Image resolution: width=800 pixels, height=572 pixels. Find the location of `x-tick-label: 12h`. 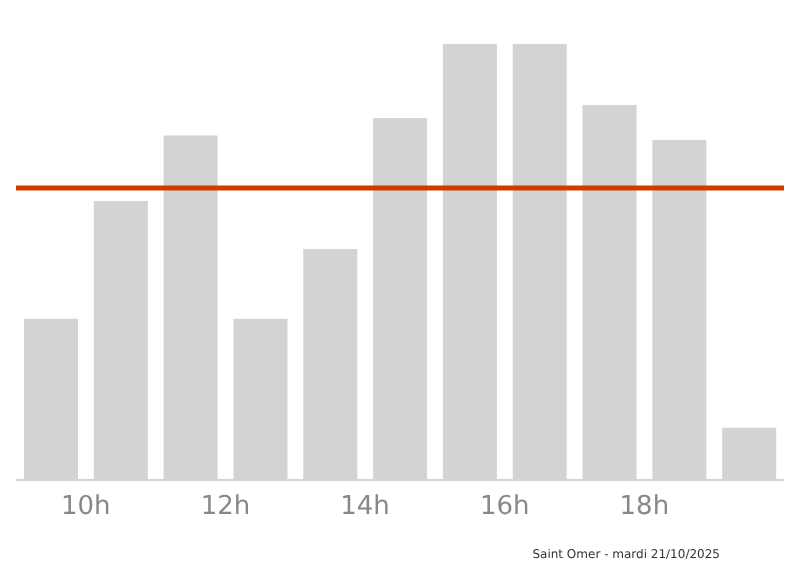

x-tick-label: 12h is located at coordinates (225, 507).